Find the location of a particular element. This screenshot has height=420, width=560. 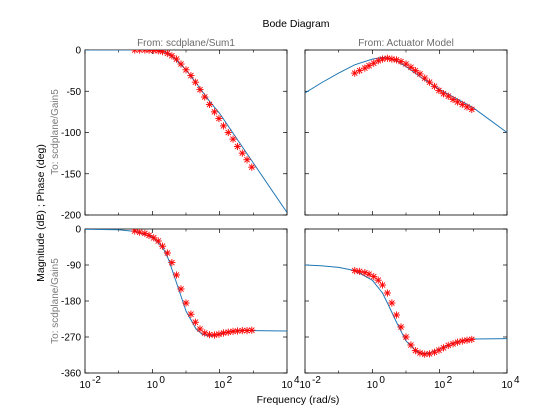

y-tick-label: -270 is located at coordinates (71, 338).